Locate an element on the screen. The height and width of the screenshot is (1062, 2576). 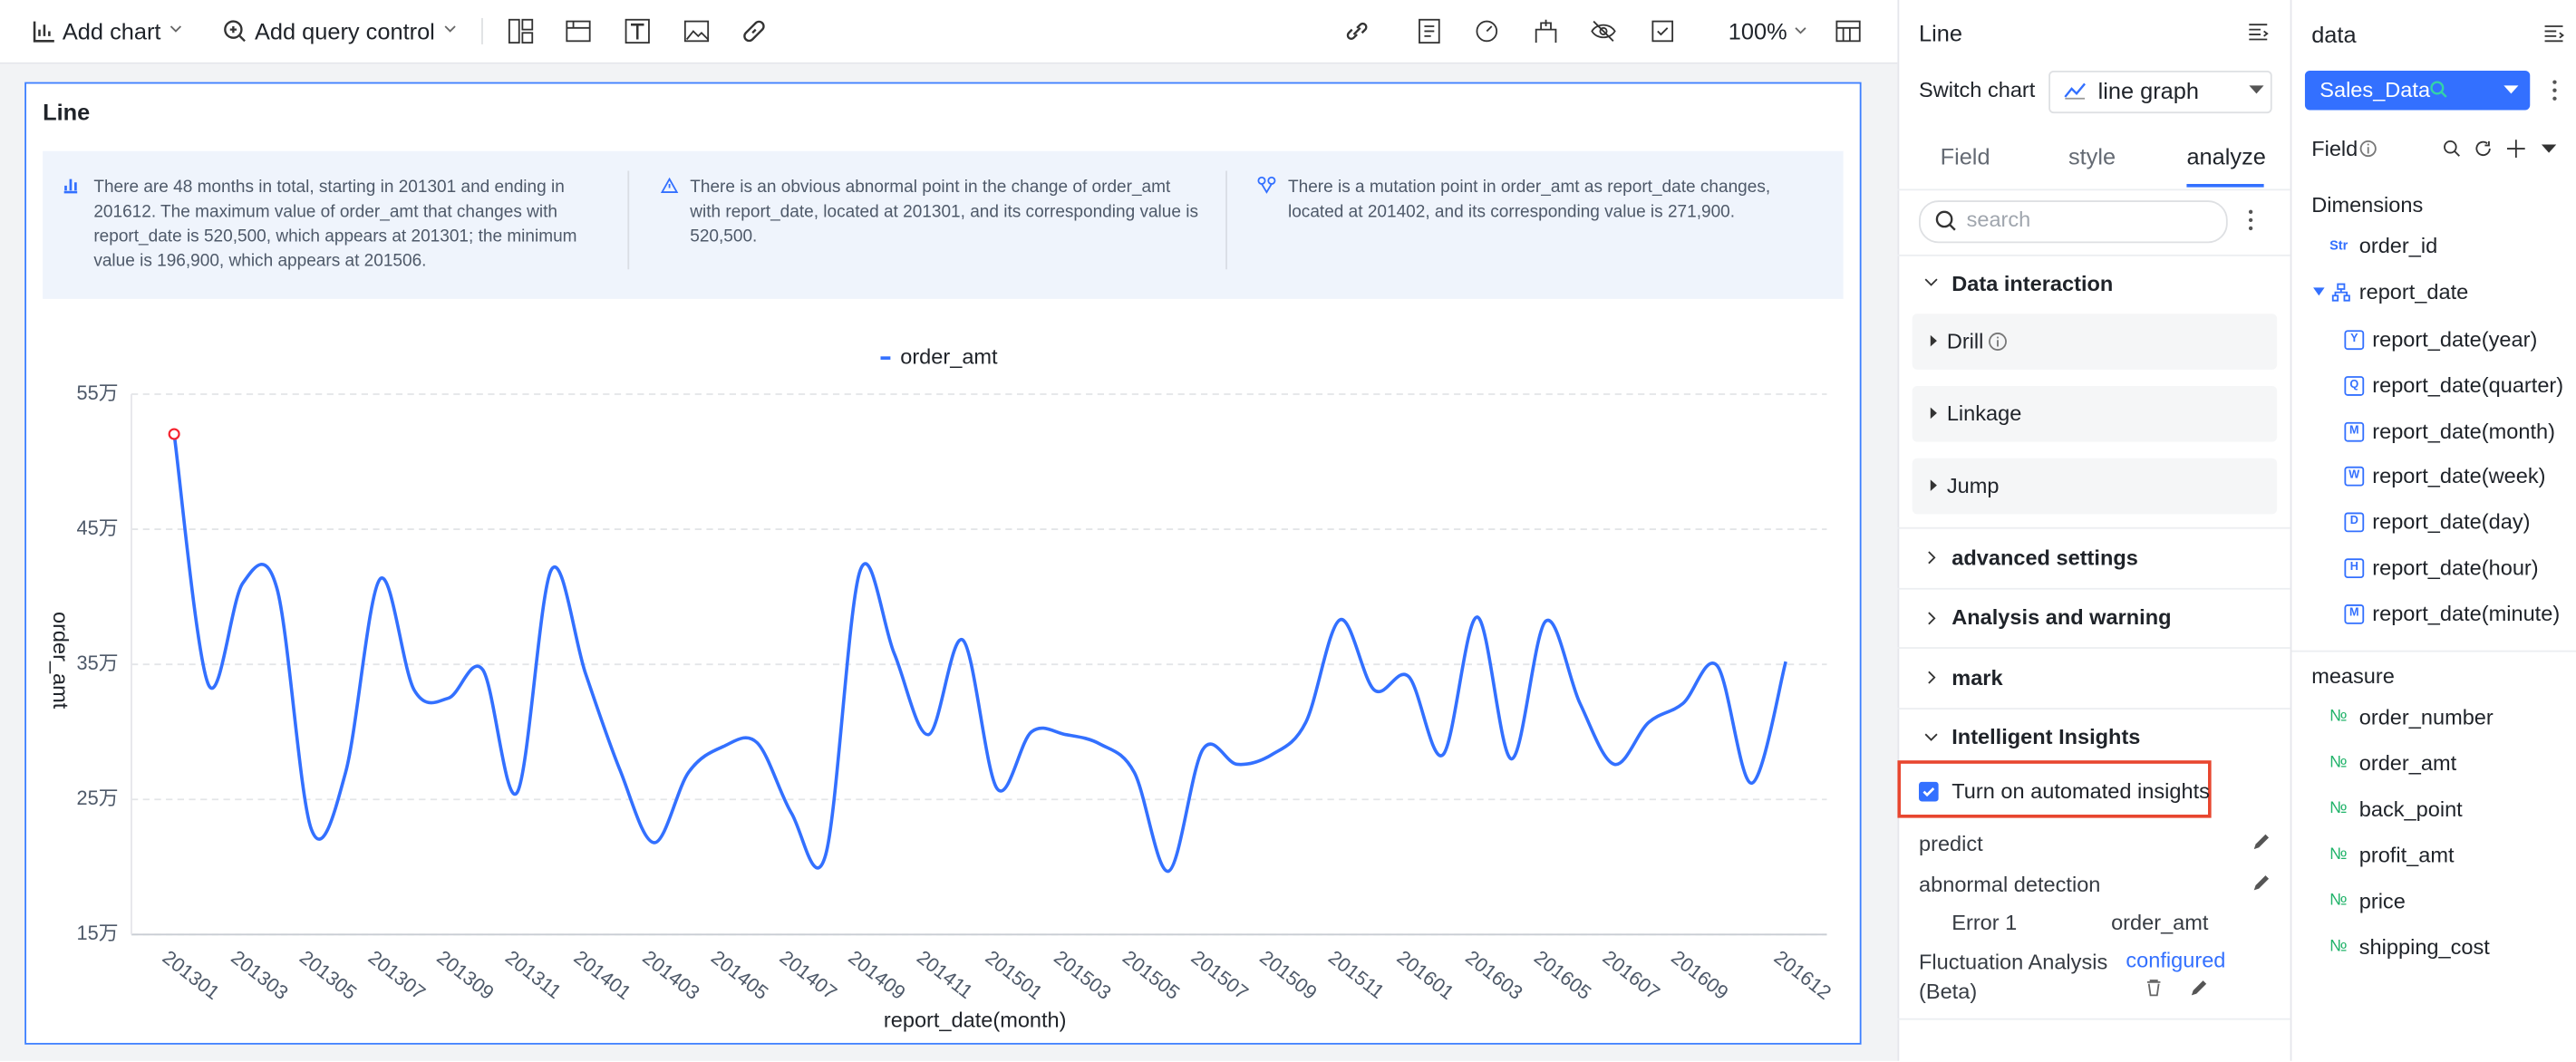
field-type-badge: Q is located at coordinates (2354, 385).